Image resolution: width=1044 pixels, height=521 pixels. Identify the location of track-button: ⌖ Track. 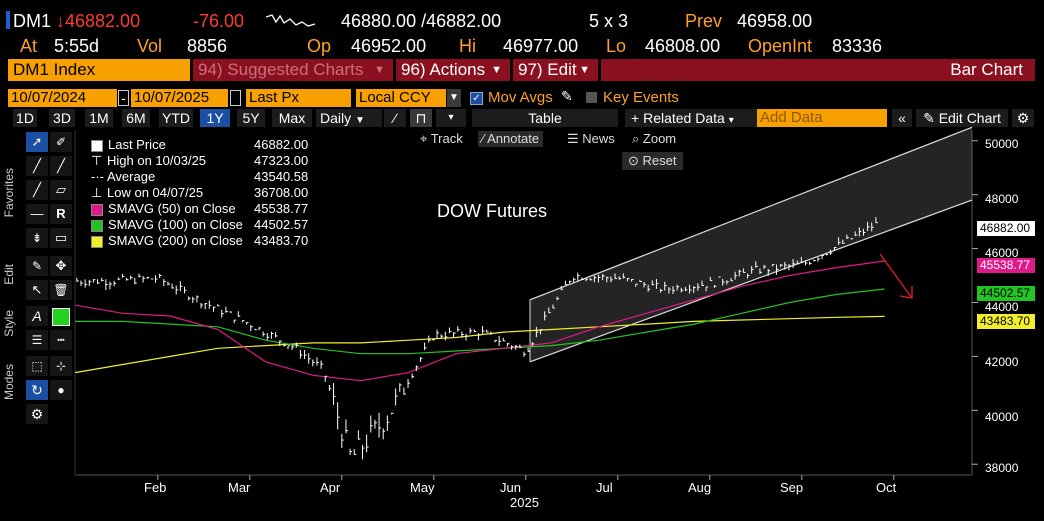
(441, 139).